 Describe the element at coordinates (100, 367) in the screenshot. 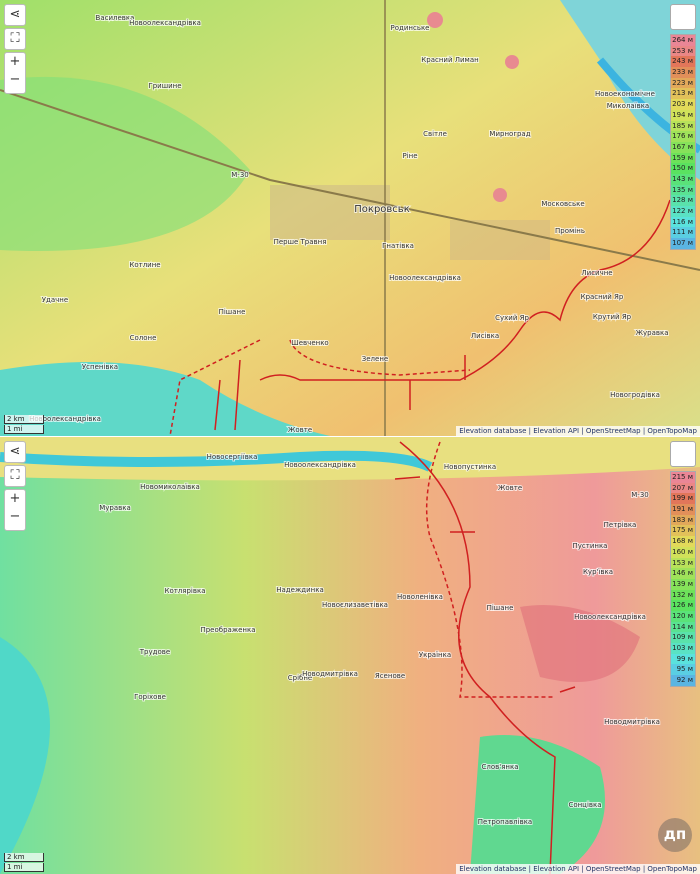

I see `place-label: Успенівка` at that location.